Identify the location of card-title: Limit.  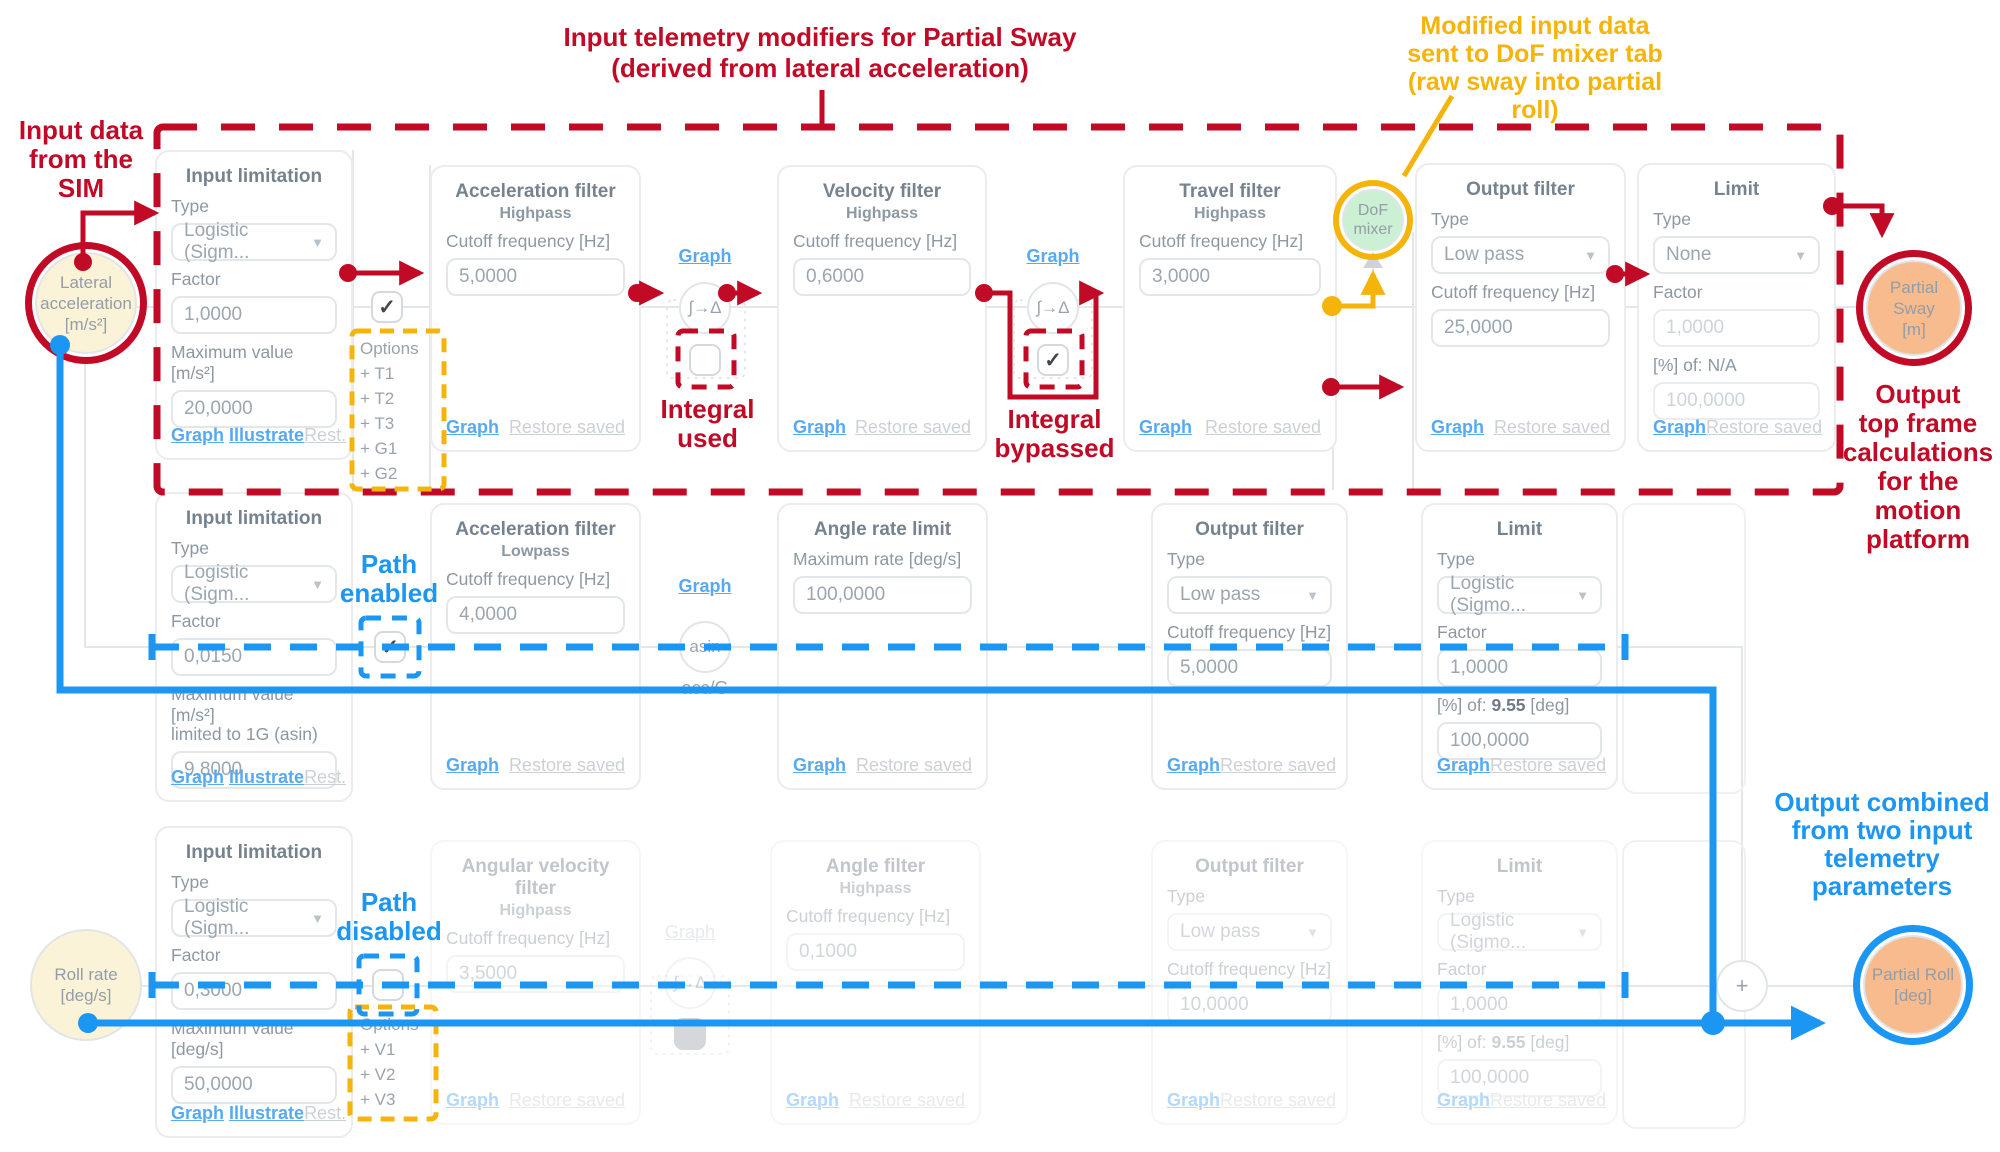
(1519, 866).